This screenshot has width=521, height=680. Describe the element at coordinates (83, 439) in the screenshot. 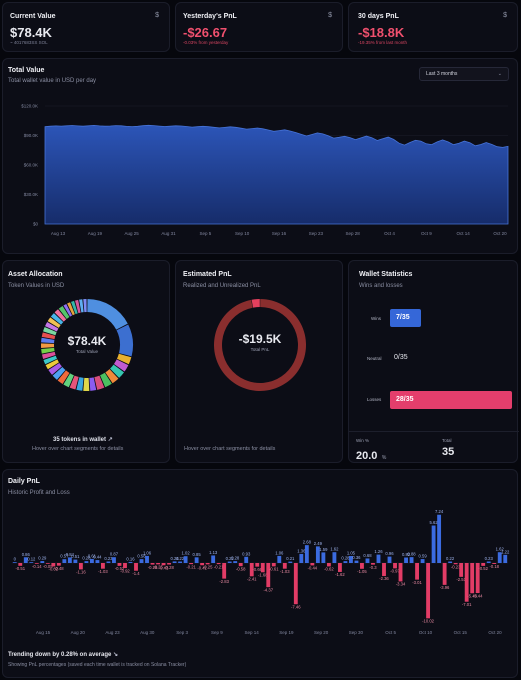

I see `token-count: 35 tokens in wallet ↗` at that location.